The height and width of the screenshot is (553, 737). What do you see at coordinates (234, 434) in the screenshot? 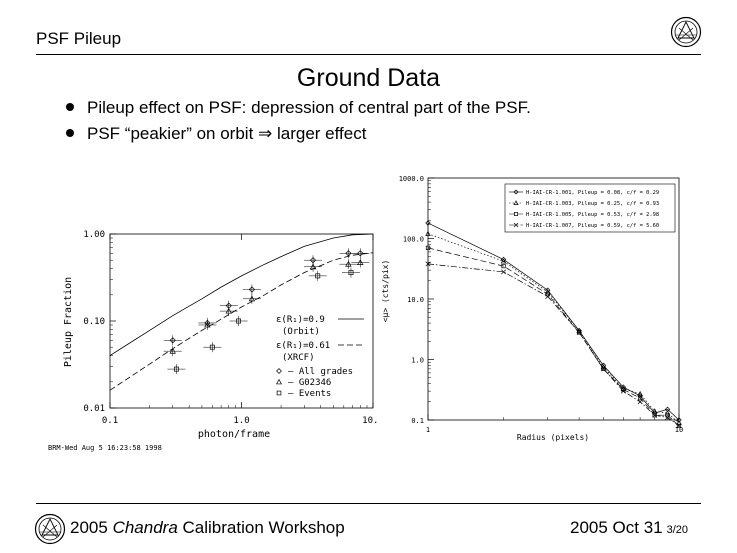
I see `x-axis-label: photon/frame` at bounding box center [234, 434].